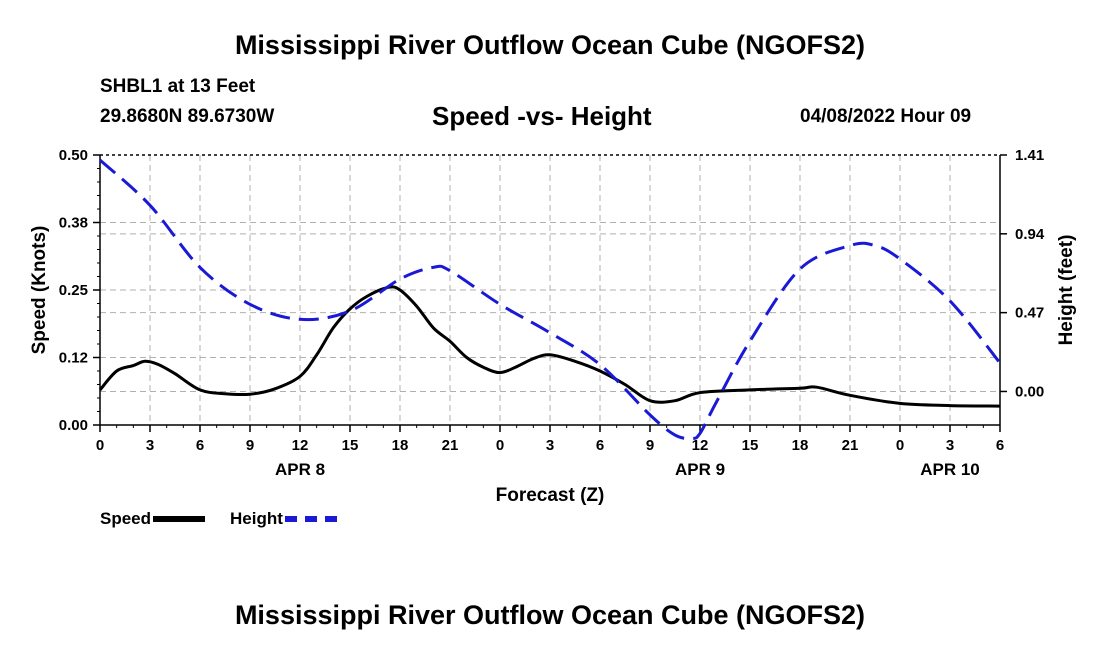  Describe the element at coordinates (1029, 313) in the screenshot. I see `y2-tick-label: 0.47` at that location.